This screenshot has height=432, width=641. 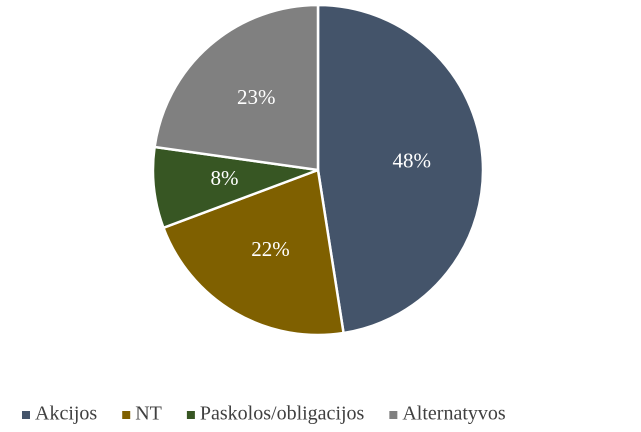 I want to click on legend-label: Alternatyvos, so click(x=454, y=414).